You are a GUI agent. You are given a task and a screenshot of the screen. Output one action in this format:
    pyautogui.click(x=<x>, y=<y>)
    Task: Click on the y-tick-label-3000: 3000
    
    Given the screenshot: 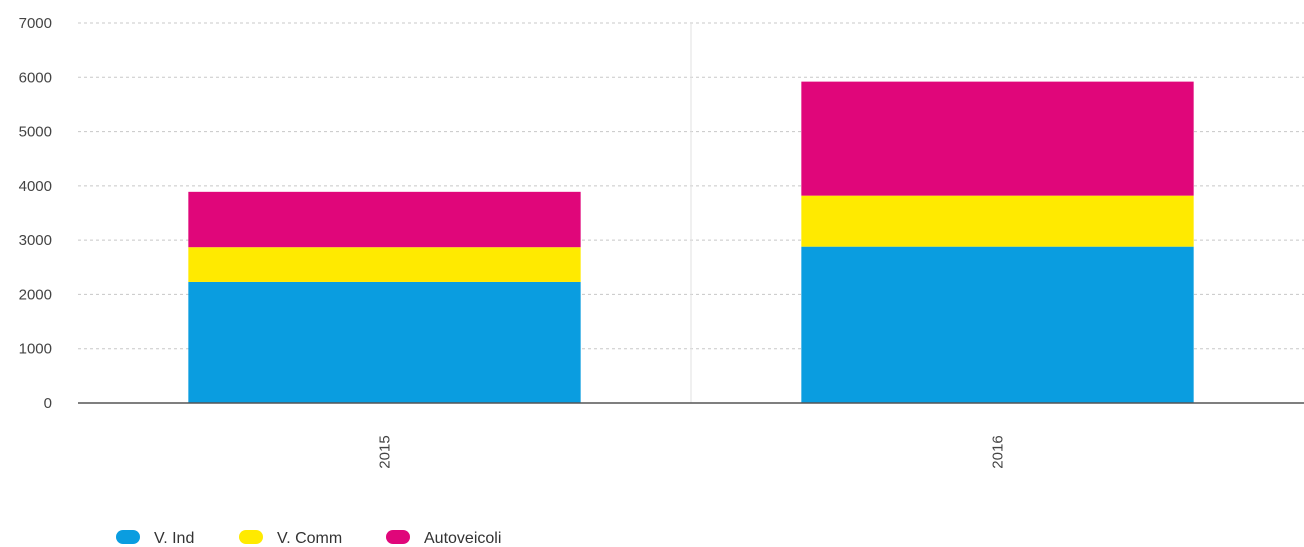 What is the action you would take?
    pyautogui.click(x=35, y=240)
    